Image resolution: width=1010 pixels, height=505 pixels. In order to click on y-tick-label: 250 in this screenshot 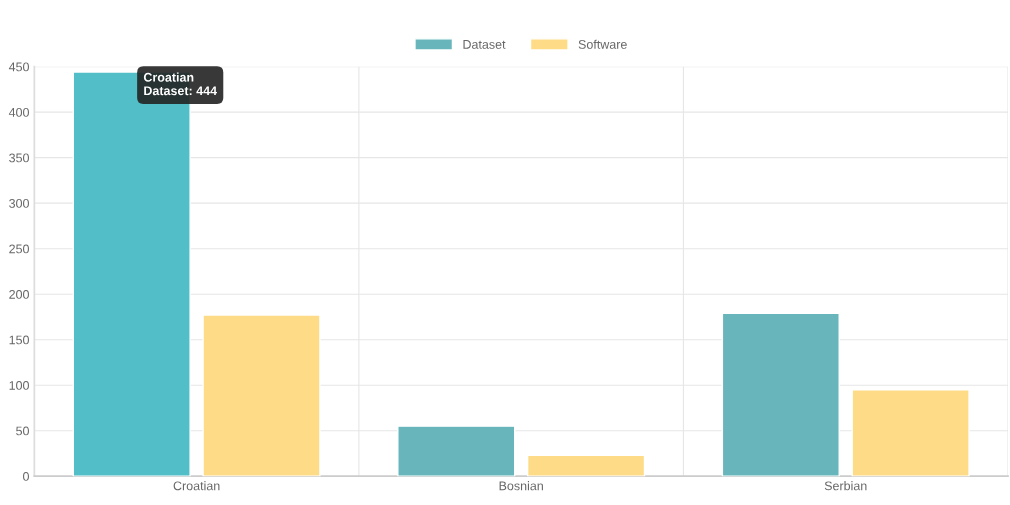, I will do `click(19, 249)`.